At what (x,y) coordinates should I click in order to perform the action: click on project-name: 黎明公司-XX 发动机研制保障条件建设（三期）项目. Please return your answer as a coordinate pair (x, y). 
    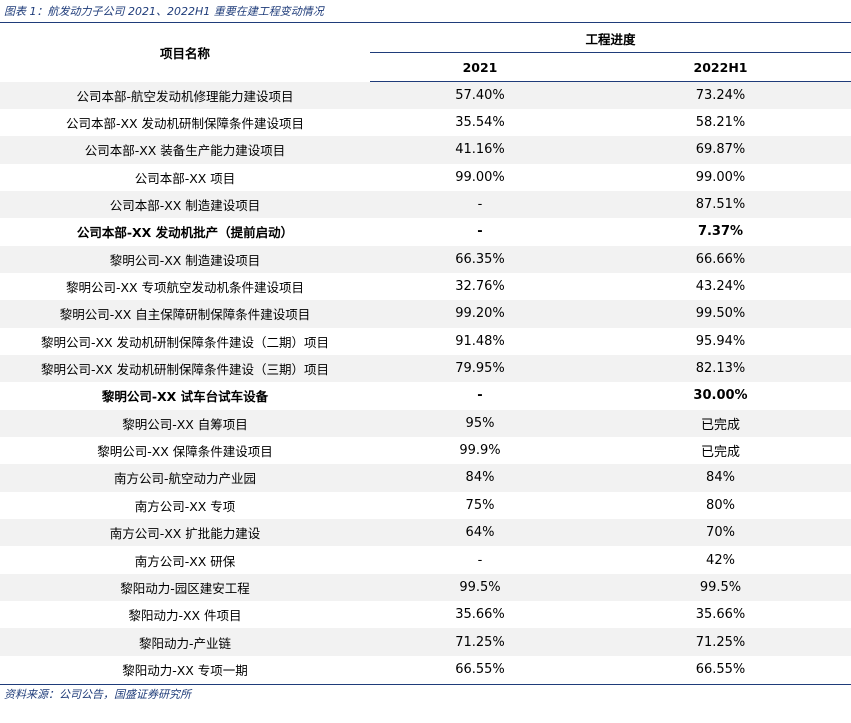
    Looking at the image, I should click on (185, 368).